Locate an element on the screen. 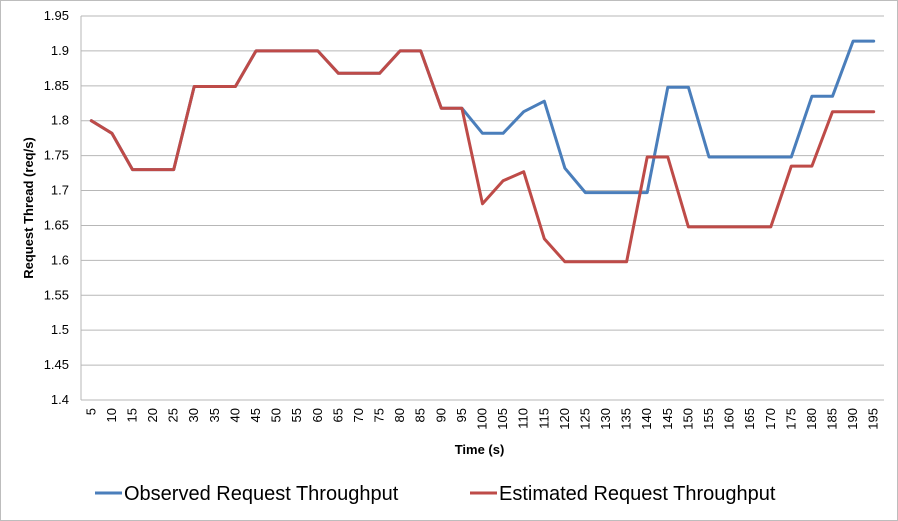  x-tick-label: 115 is located at coordinates (543, 418).